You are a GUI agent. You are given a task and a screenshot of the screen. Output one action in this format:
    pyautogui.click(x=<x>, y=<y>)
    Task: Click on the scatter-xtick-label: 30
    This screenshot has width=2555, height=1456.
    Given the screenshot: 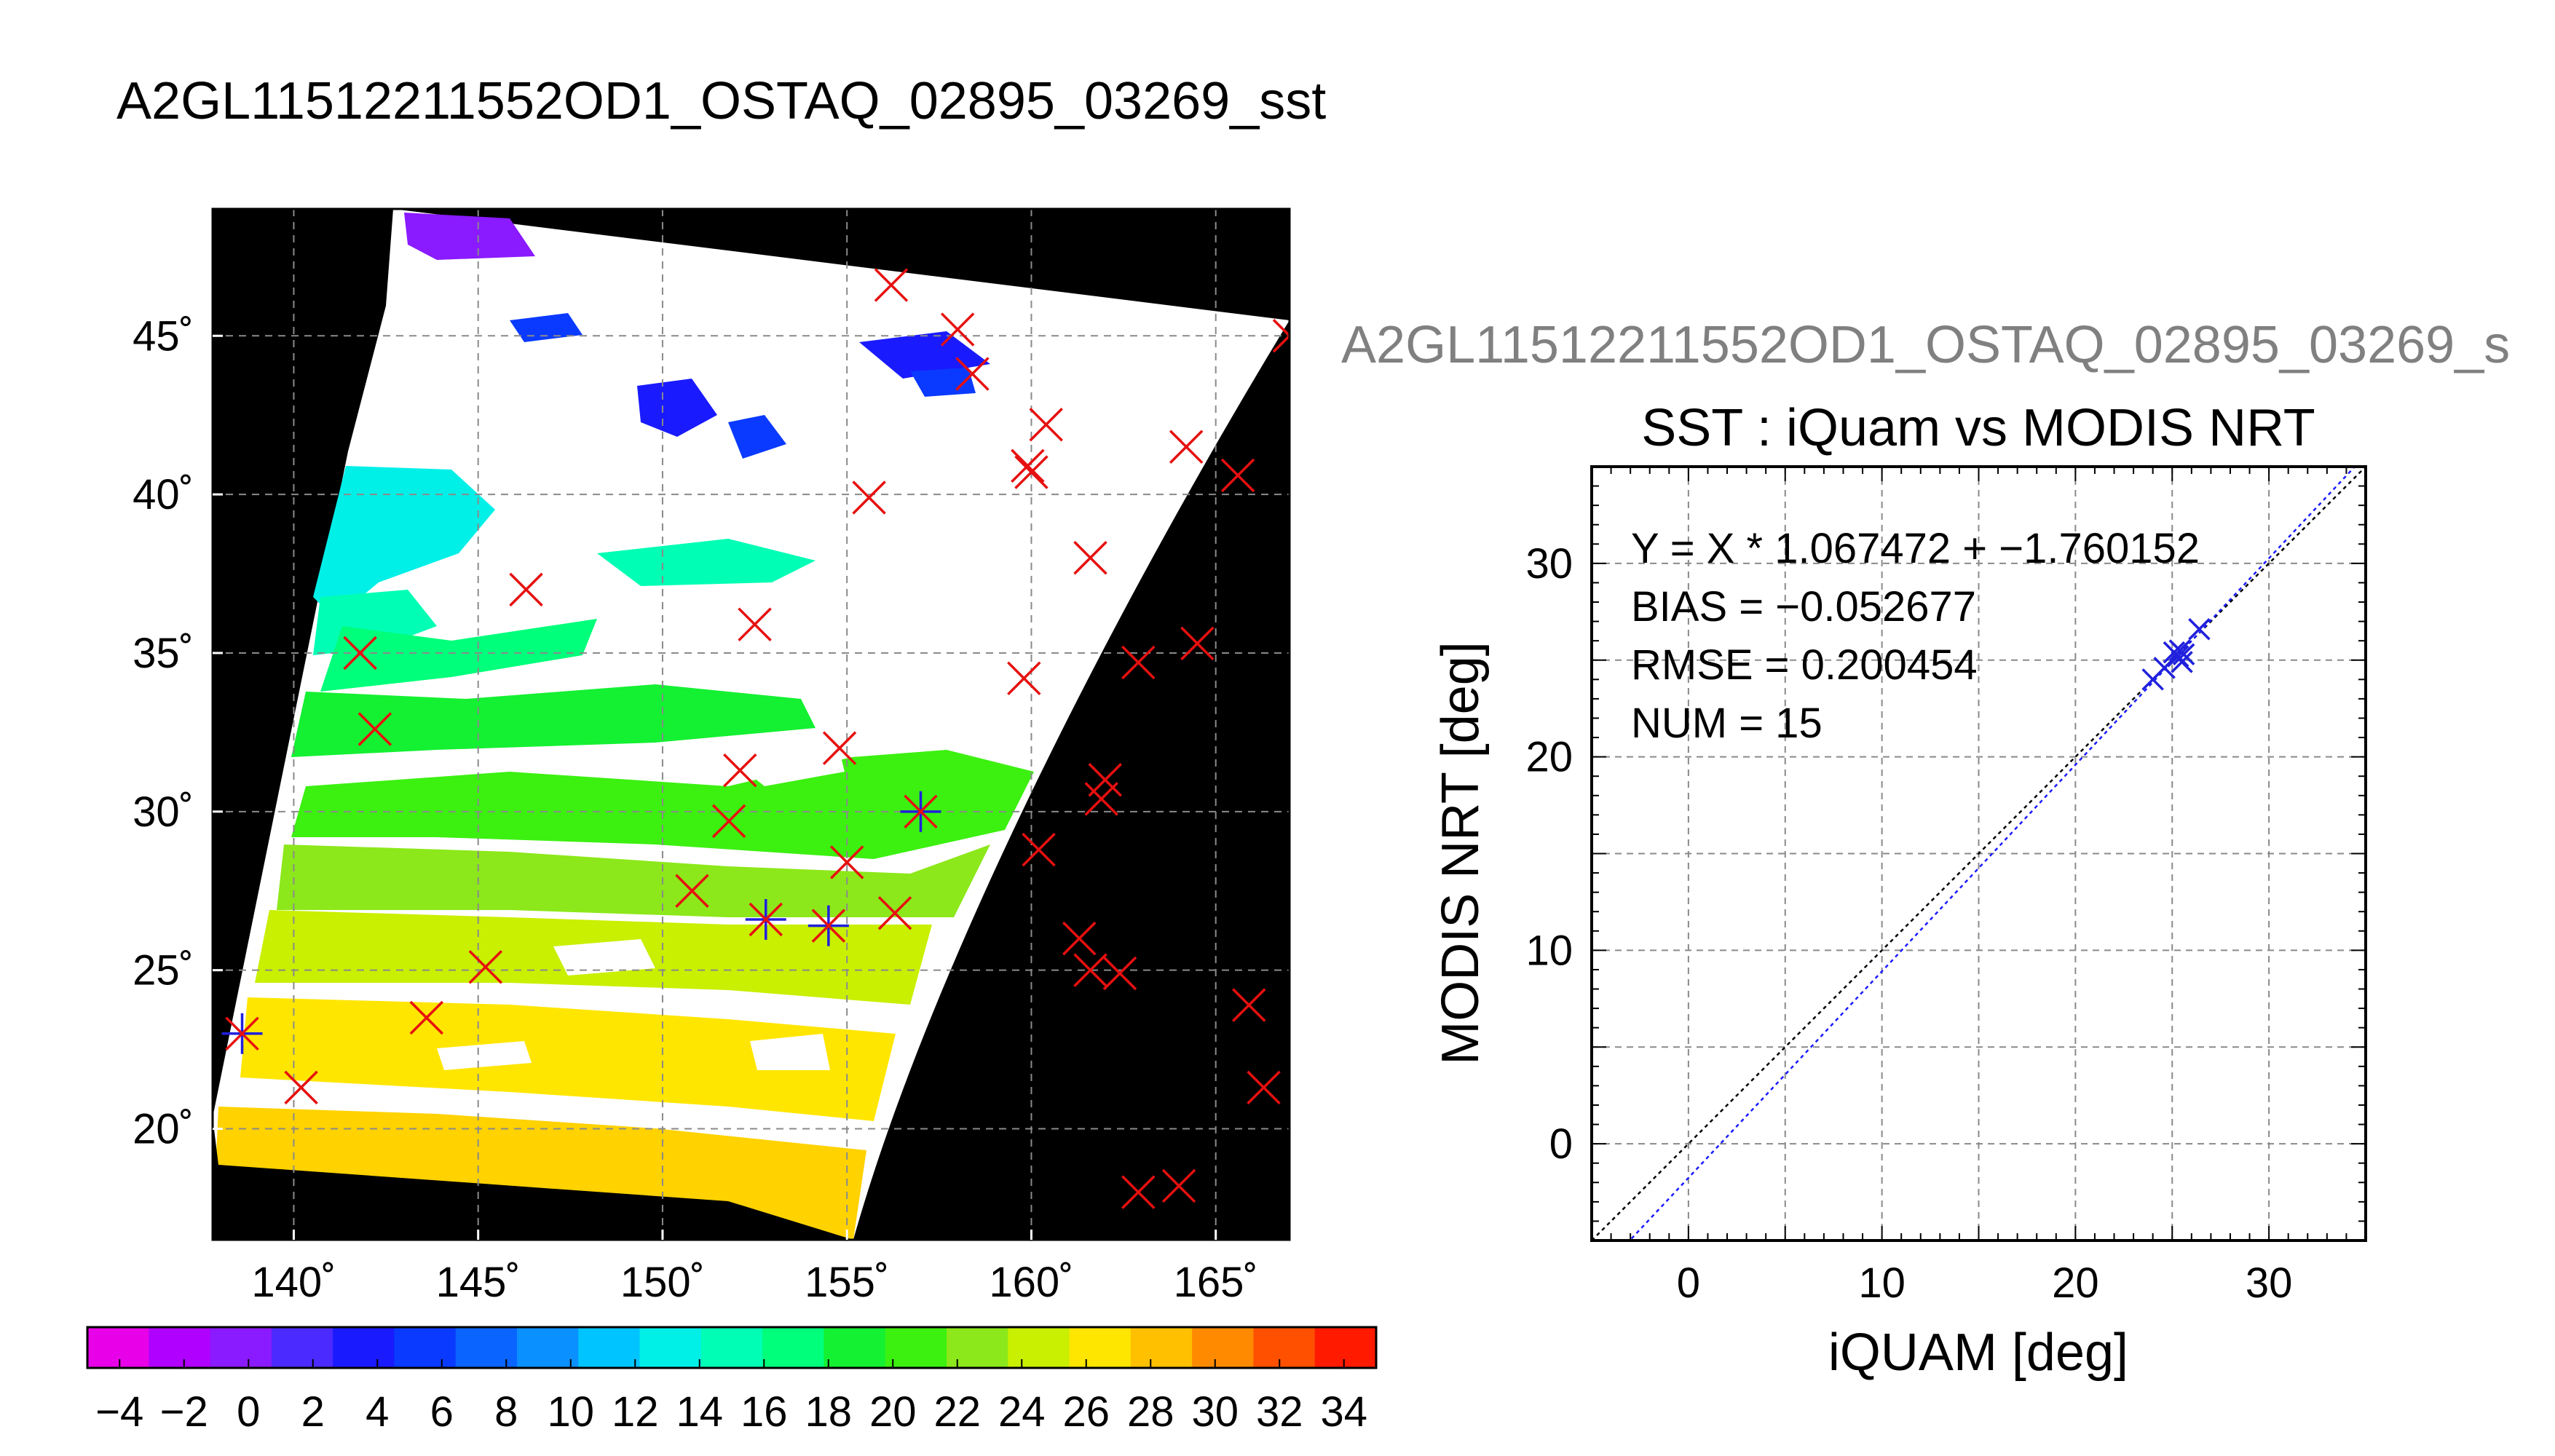 What is the action you would take?
    pyautogui.click(x=2269, y=1283)
    